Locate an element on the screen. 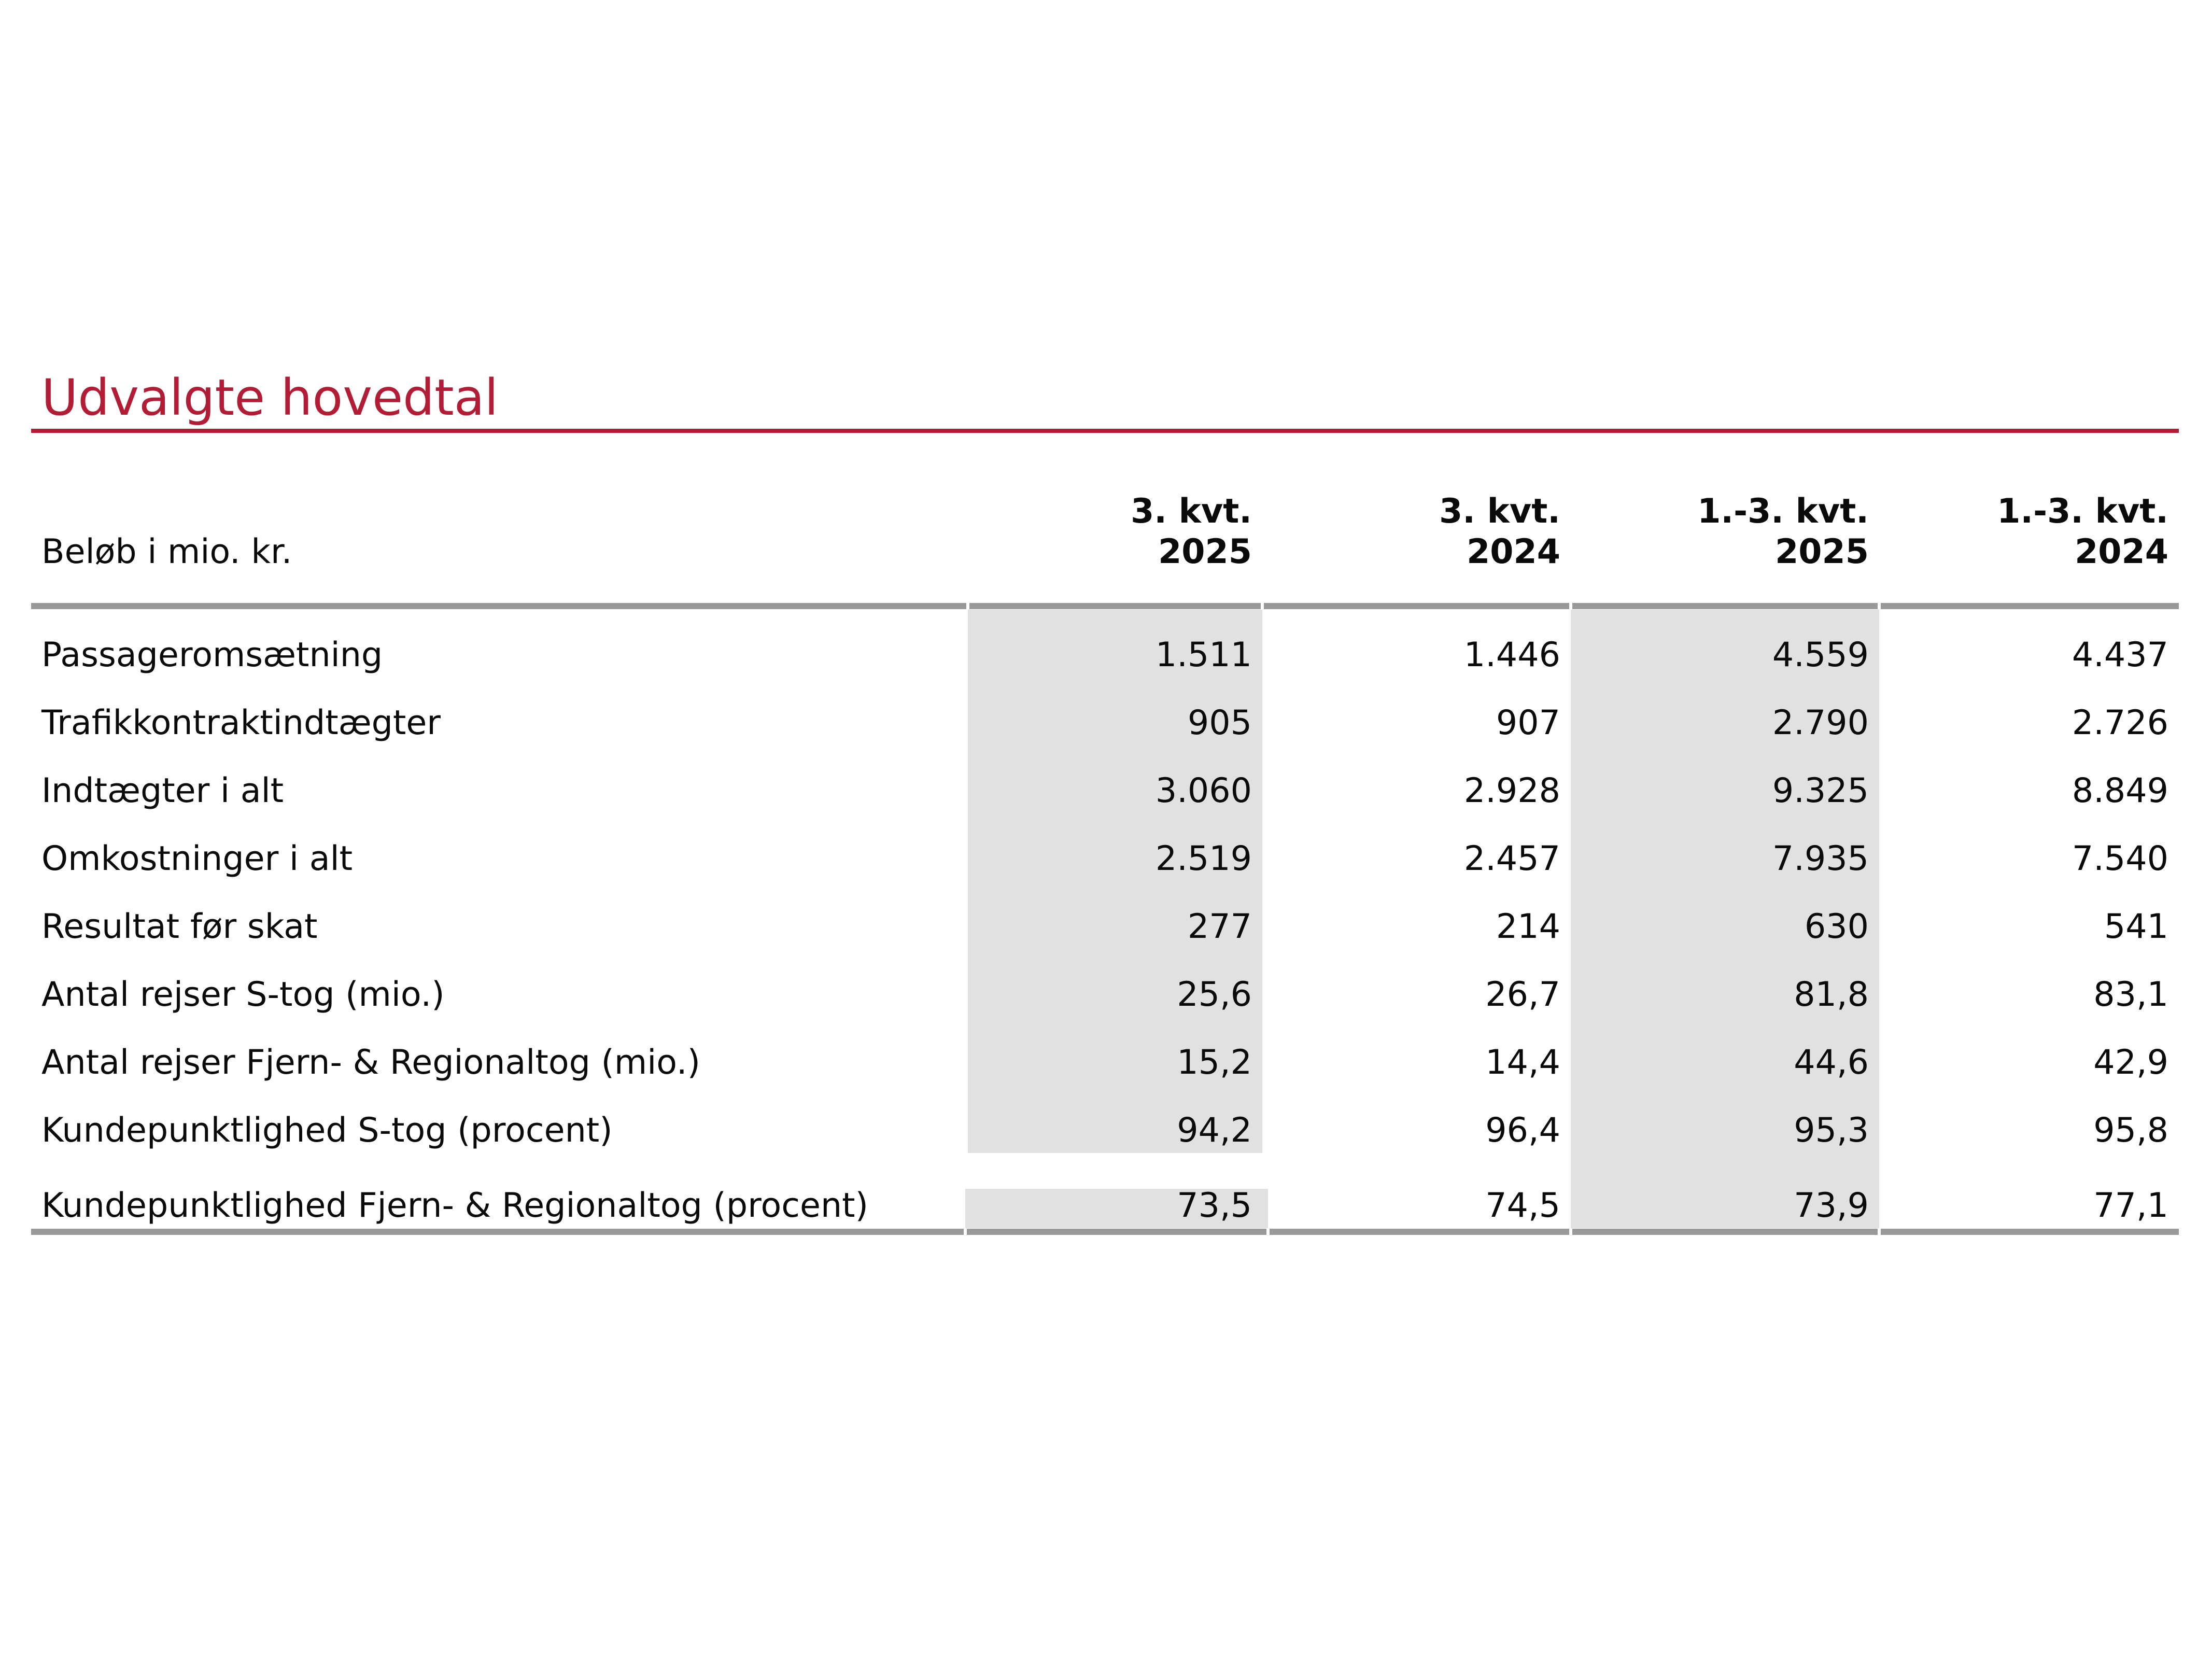 This screenshot has width=2212, height=1659. cell-value: 15,2 is located at coordinates (1115, 1051).